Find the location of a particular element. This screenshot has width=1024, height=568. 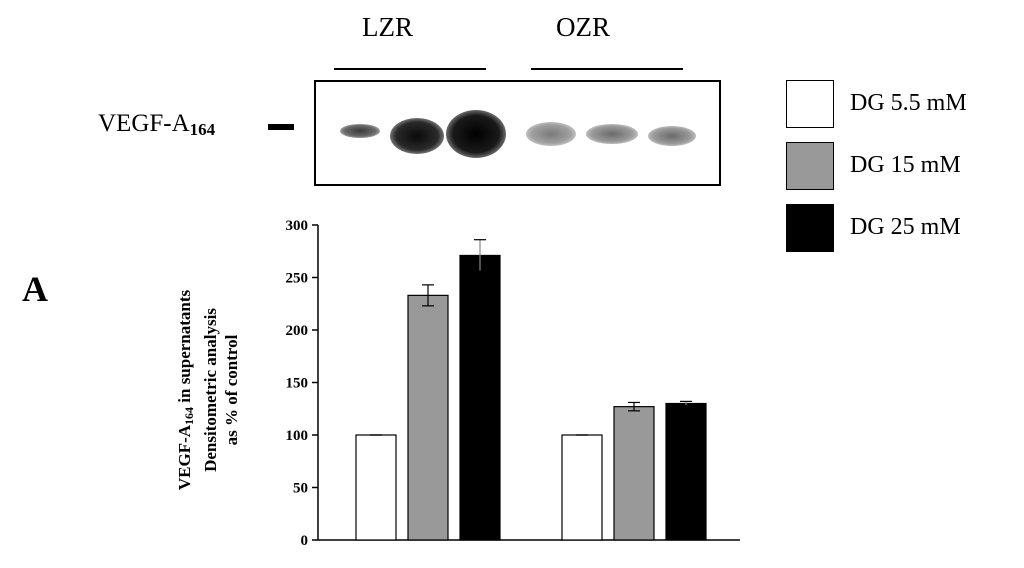

y-tick-label: 300 is located at coordinates (297, 226).